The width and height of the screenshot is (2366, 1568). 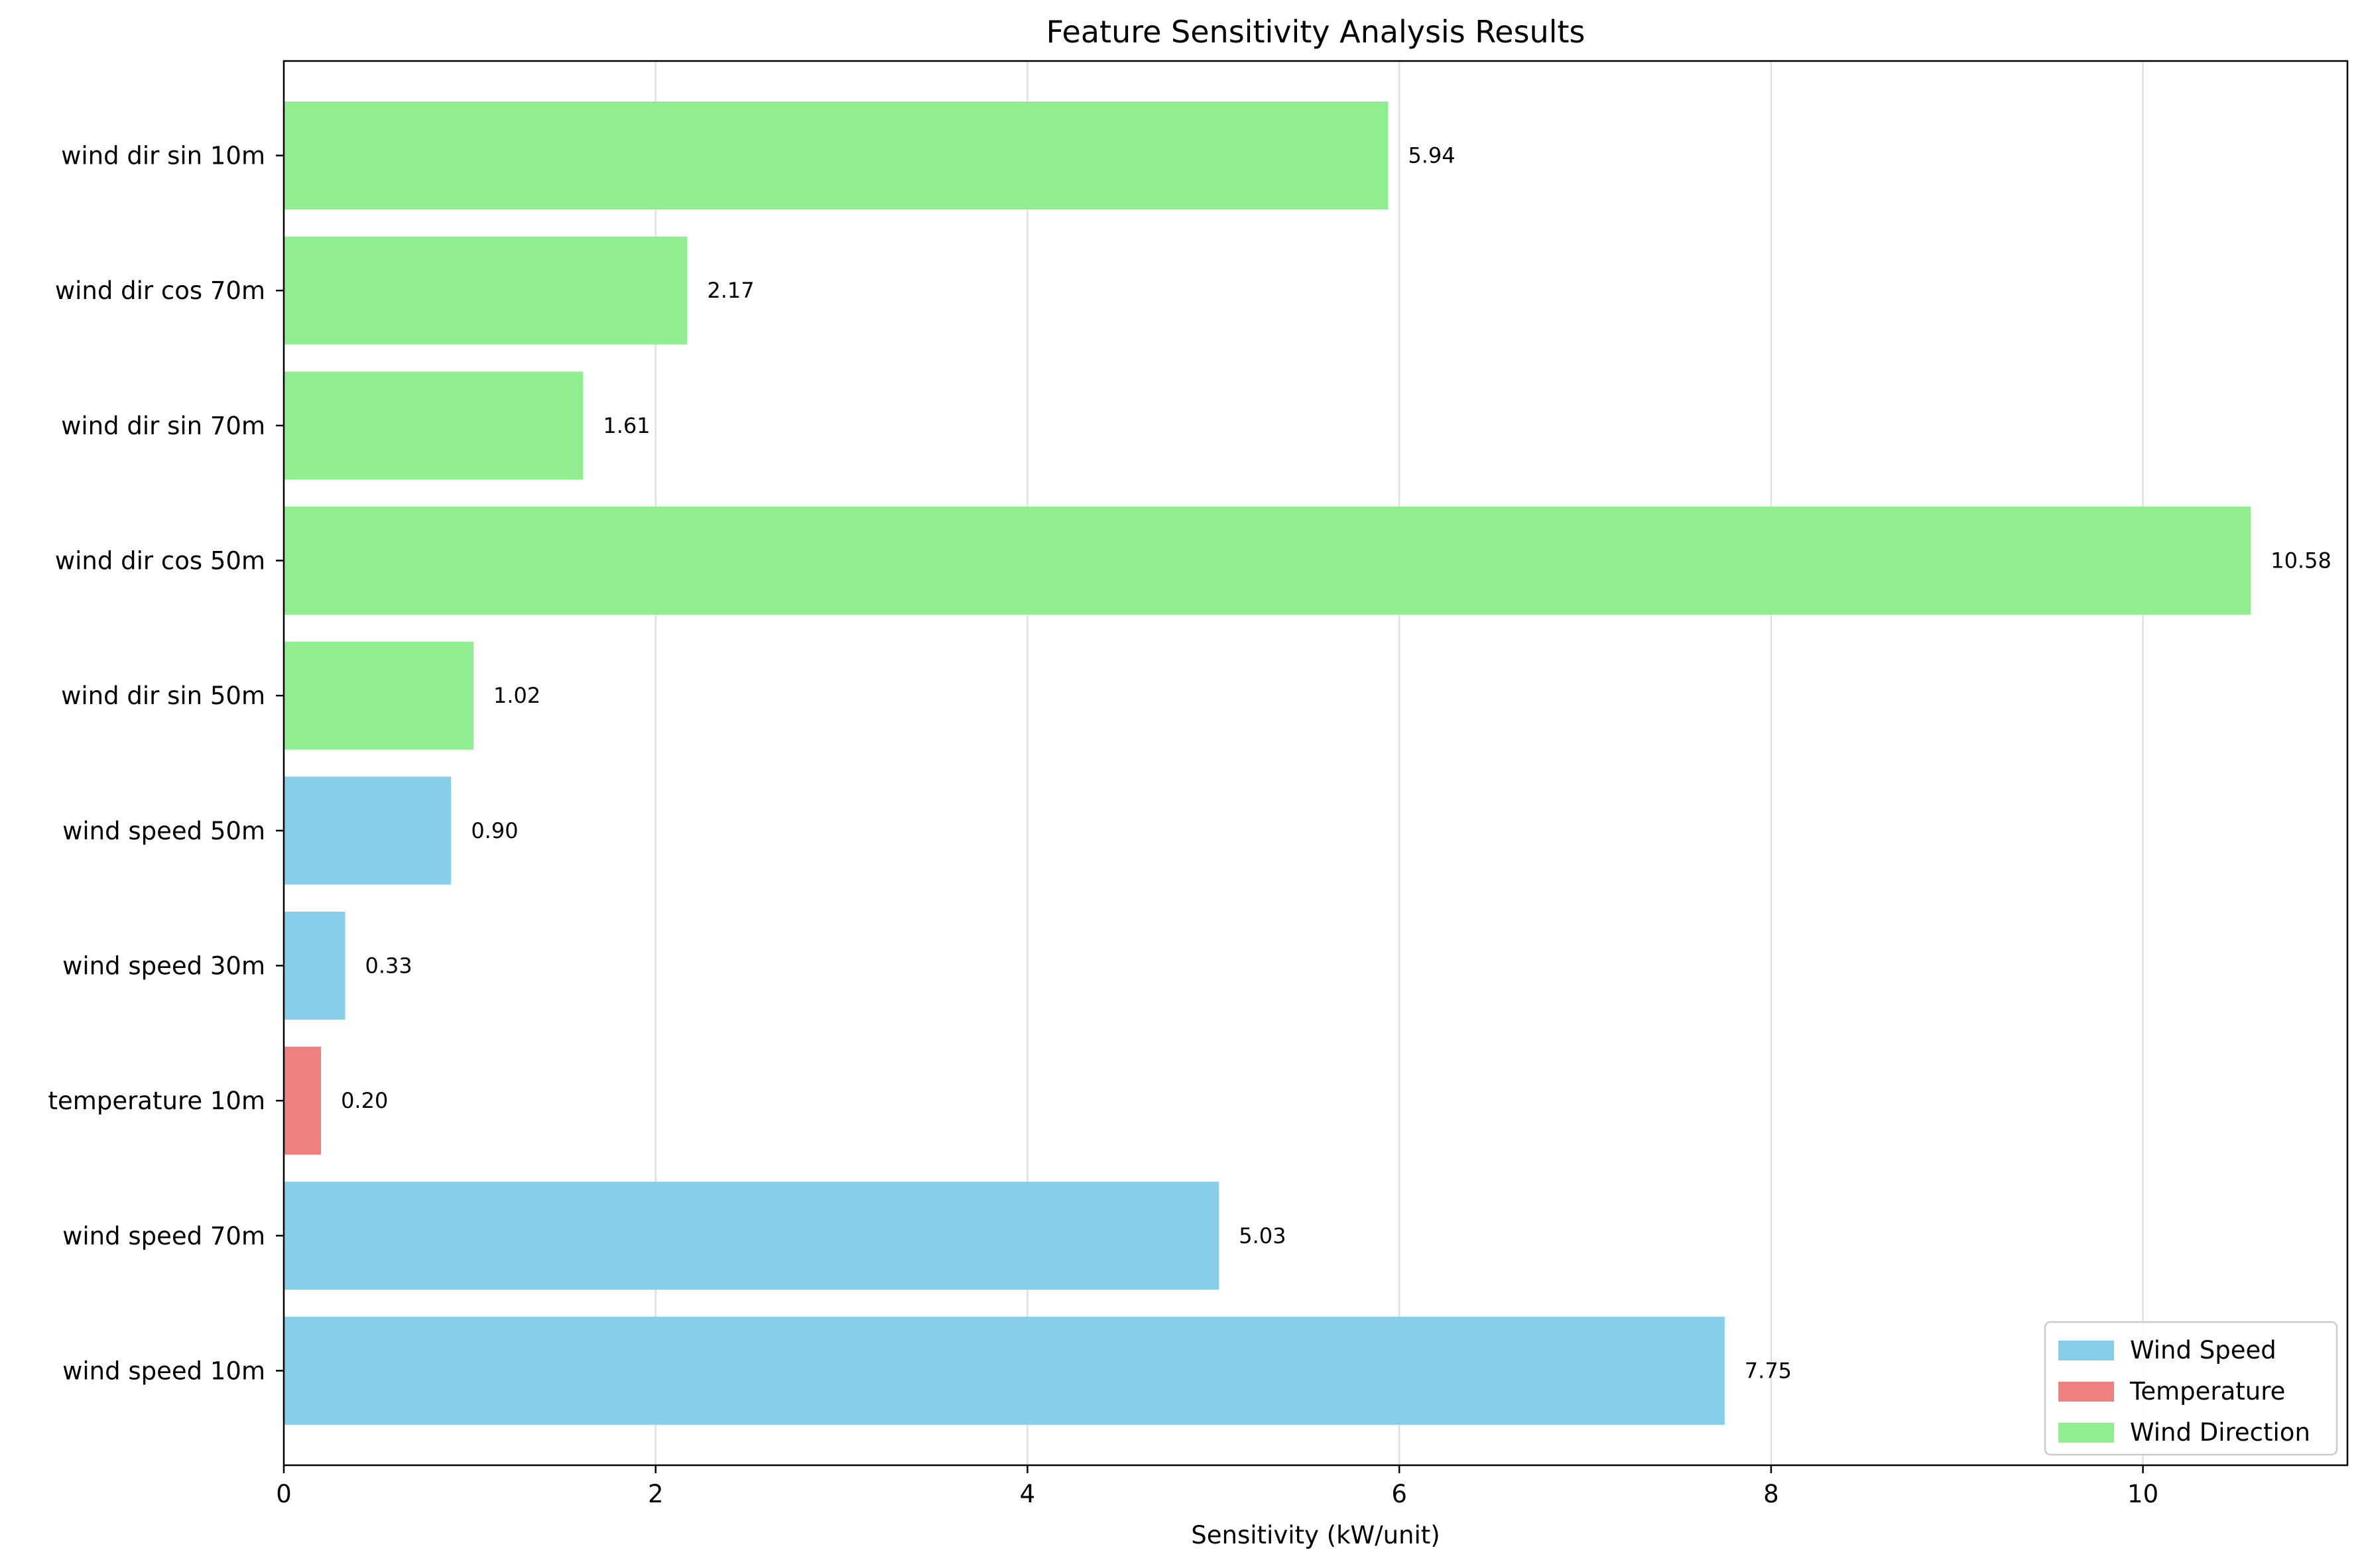 What do you see at coordinates (486, 290) in the screenshot?
I see `bar-wind-dir-cos-70m` at bounding box center [486, 290].